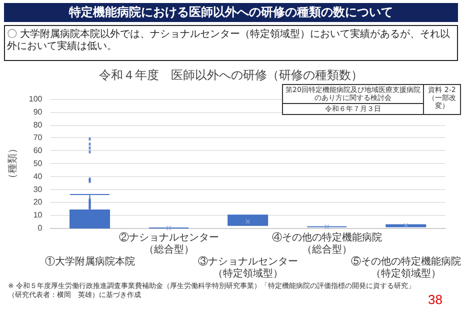 The height and width of the screenshot is (320, 462). What do you see at coordinates (231, 75) in the screenshot?
I see `chart-title: 令和４年度 医師以外への研修（研修の種類数）` at bounding box center [231, 75].